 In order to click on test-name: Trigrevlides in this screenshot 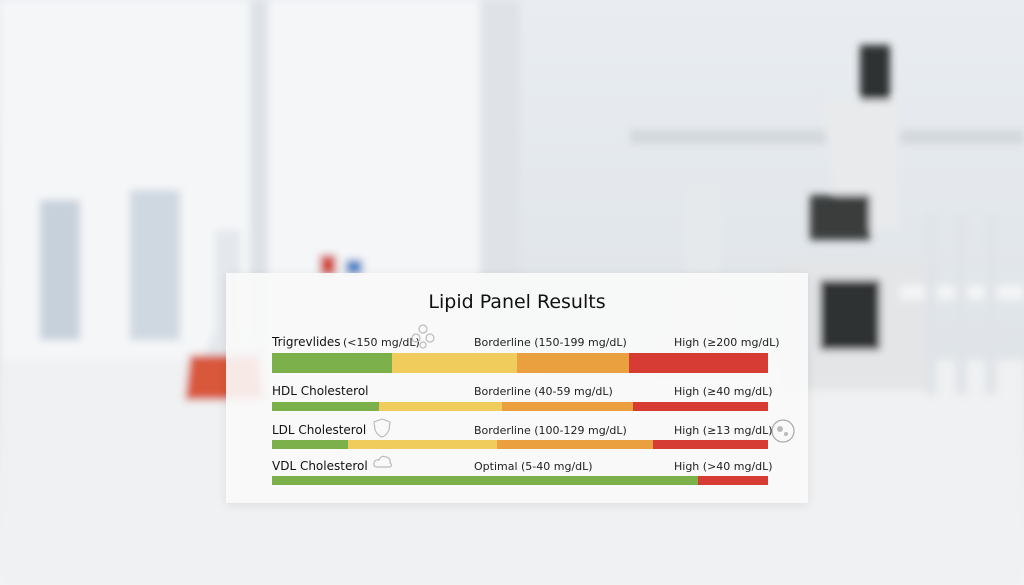, I will do `click(306, 342)`.